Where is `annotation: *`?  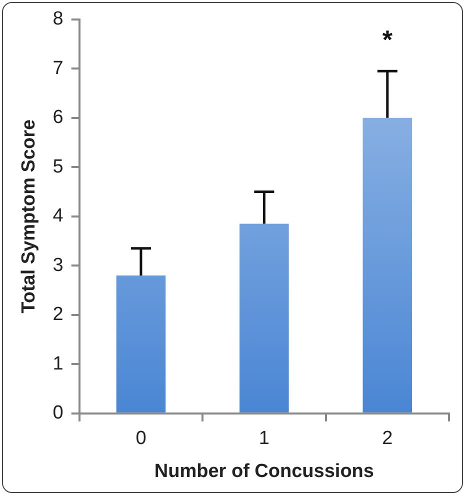 annotation: * is located at coordinates (388, 39).